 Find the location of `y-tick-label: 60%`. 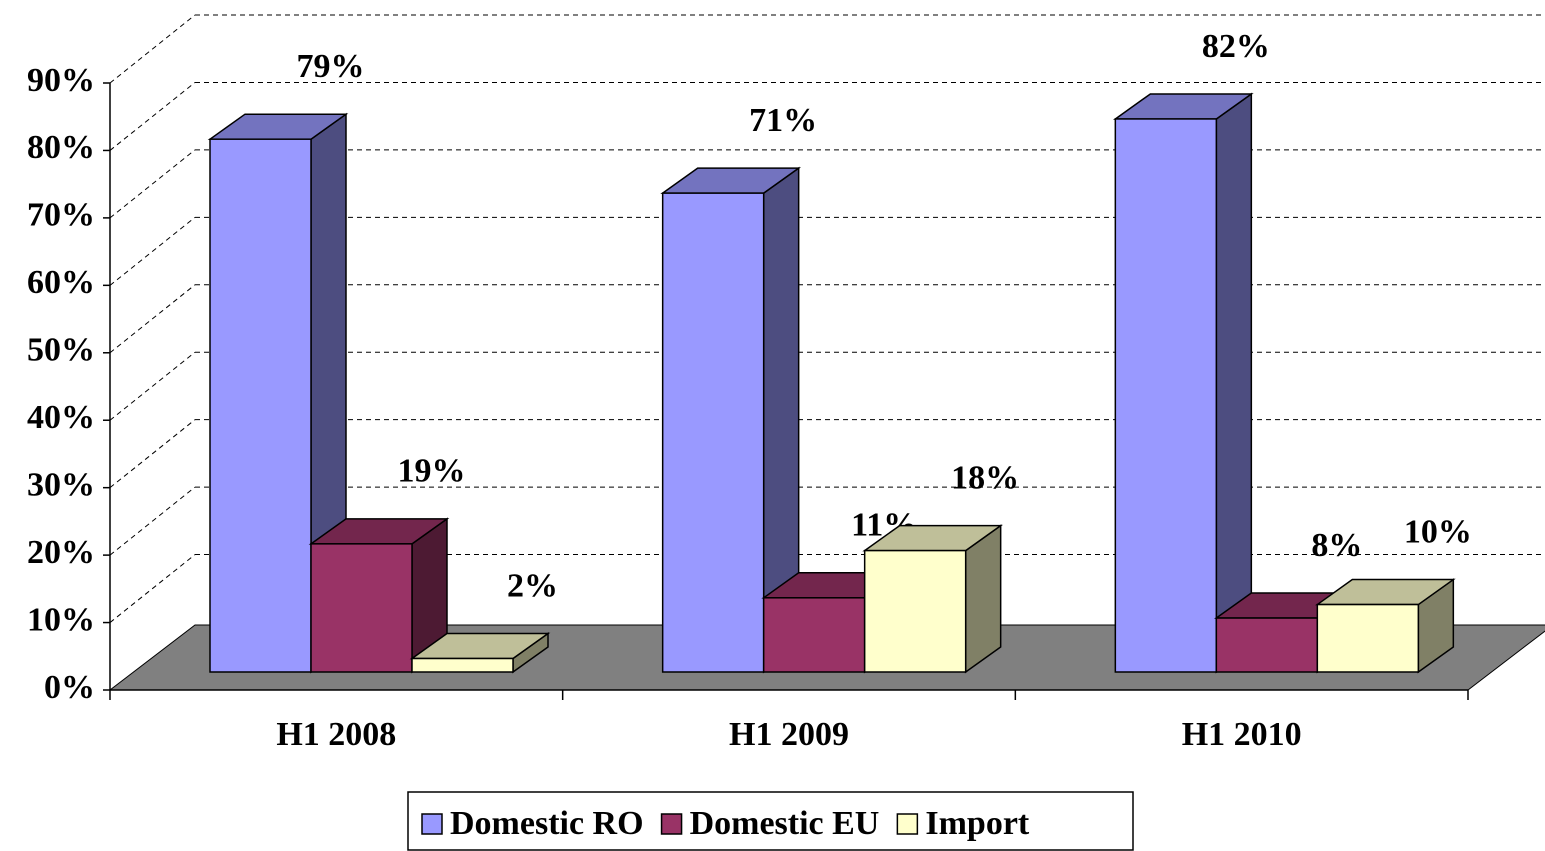

y-tick-label: 60% is located at coordinates (61, 282).